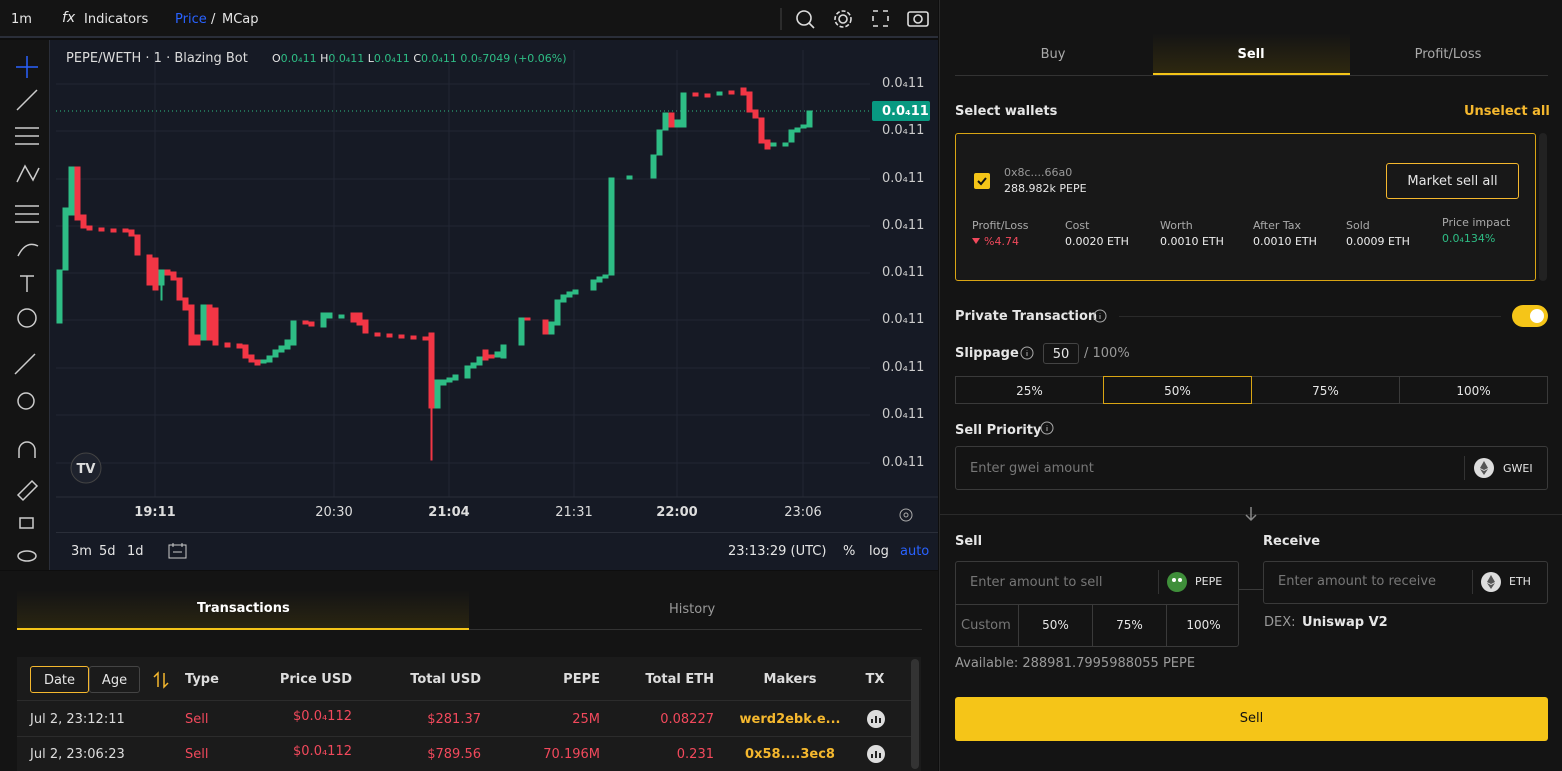  What do you see at coordinates (1061, 353) in the screenshot?
I see `slippage-input: 50` at bounding box center [1061, 353].